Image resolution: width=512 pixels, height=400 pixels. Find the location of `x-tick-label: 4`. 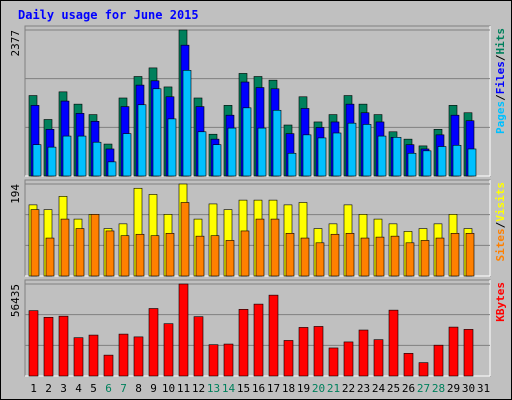

x-tick-label: 4 is located at coordinates (78, 388).